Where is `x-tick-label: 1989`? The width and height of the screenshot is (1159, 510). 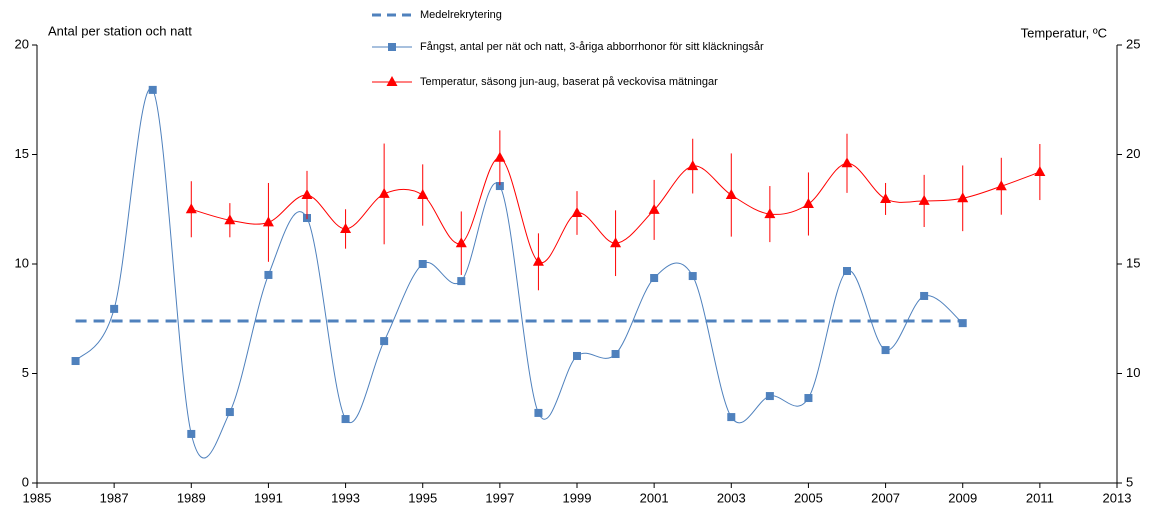
x-tick-label: 1989 is located at coordinates (191, 497).